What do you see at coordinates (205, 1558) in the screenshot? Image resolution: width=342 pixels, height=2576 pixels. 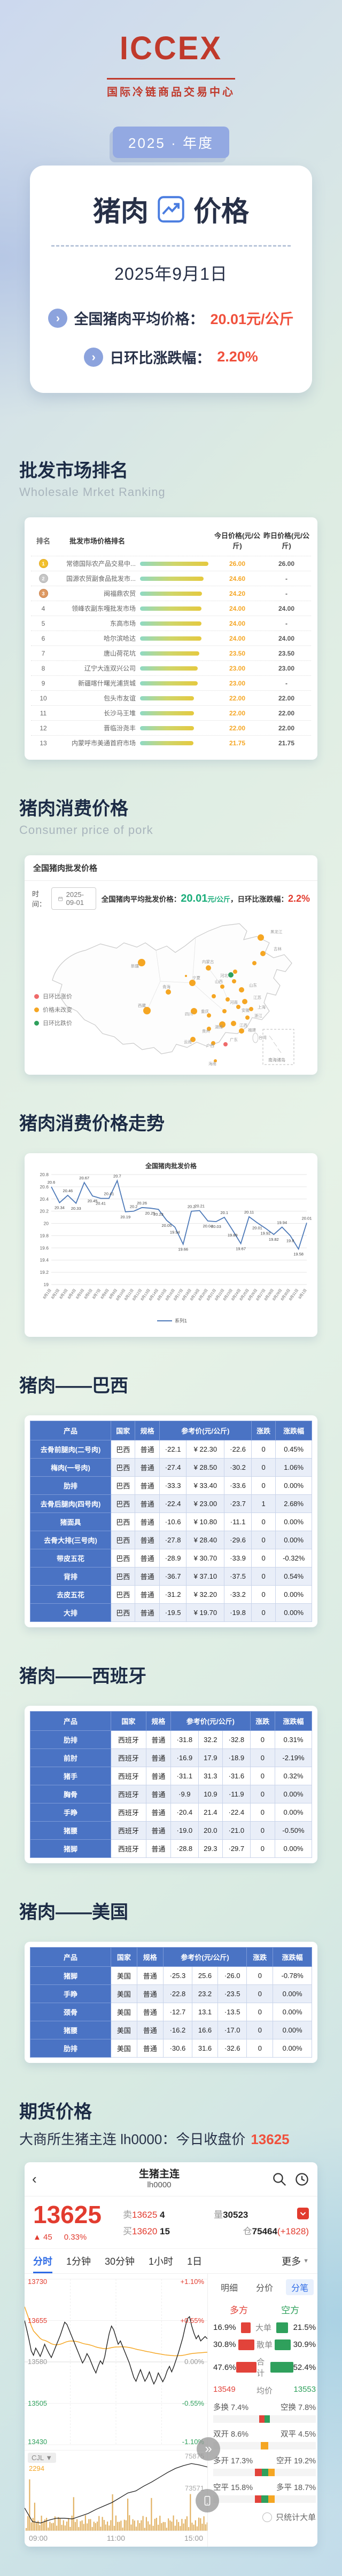 I see `ref-mid: ¥ 30.70` at bounding box center [205, 1558].